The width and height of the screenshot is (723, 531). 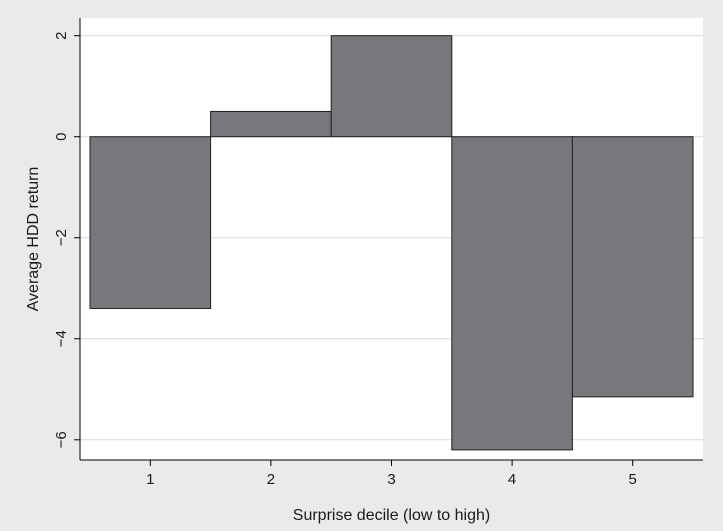 I want to click on y-axis-ticks: 2 0 −2 −4 −6, so click(x=66, y=240).